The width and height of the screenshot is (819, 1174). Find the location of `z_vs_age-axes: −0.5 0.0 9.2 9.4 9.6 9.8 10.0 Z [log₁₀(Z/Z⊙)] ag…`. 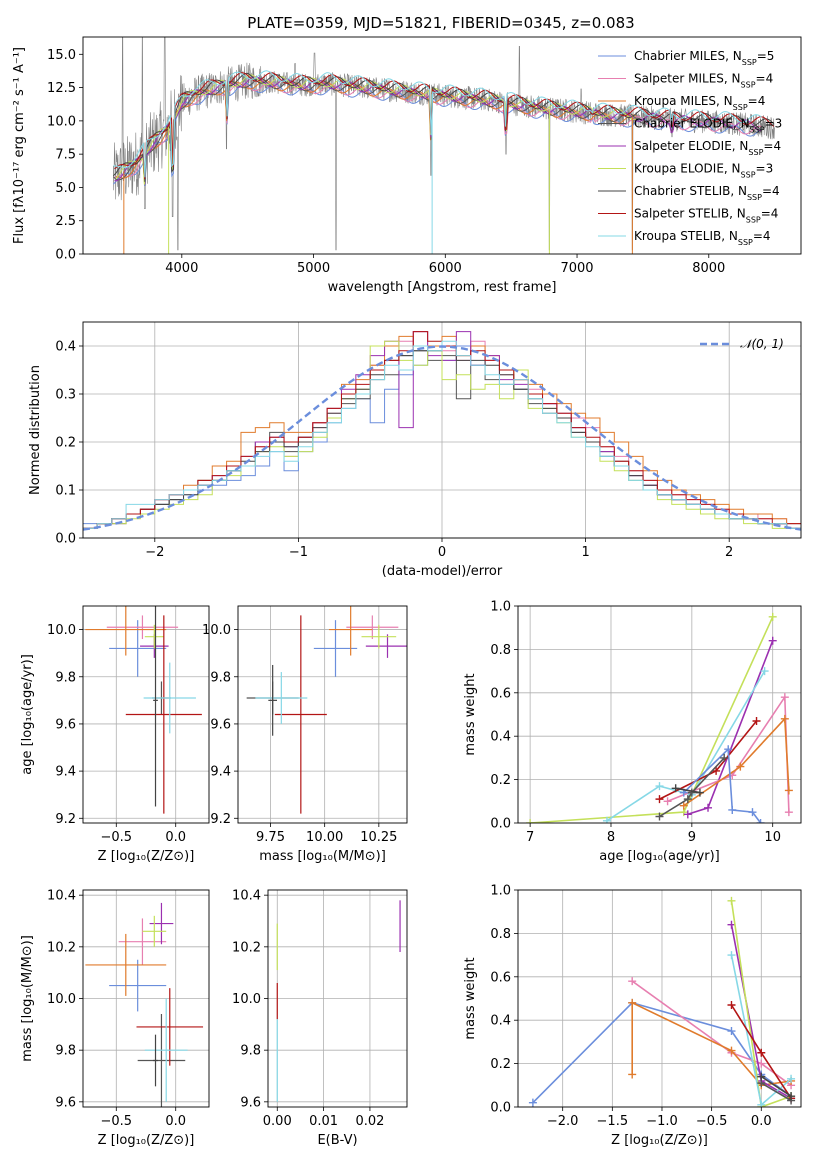

z_vs_age-axes: −0.5 0.0 9.2 9.4 9.6 9.8 10.0 Z [log₁₀(Z/Z⊙)] ag… is located at coordinates (115, 734).